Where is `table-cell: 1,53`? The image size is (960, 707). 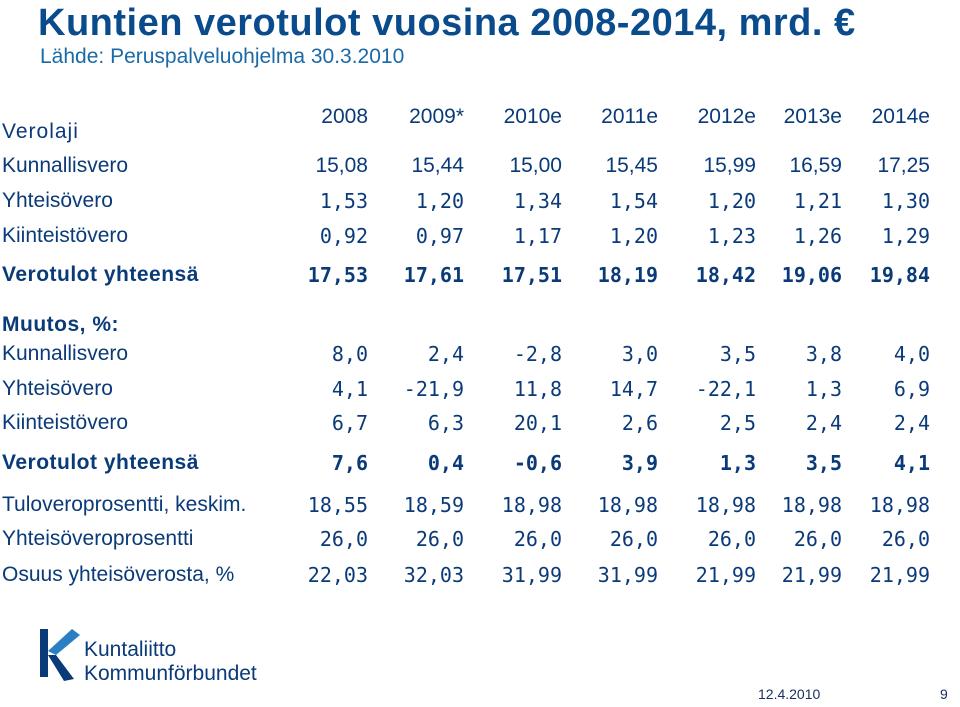 table-cell: 1,53 is located at coordinates (343, 201).